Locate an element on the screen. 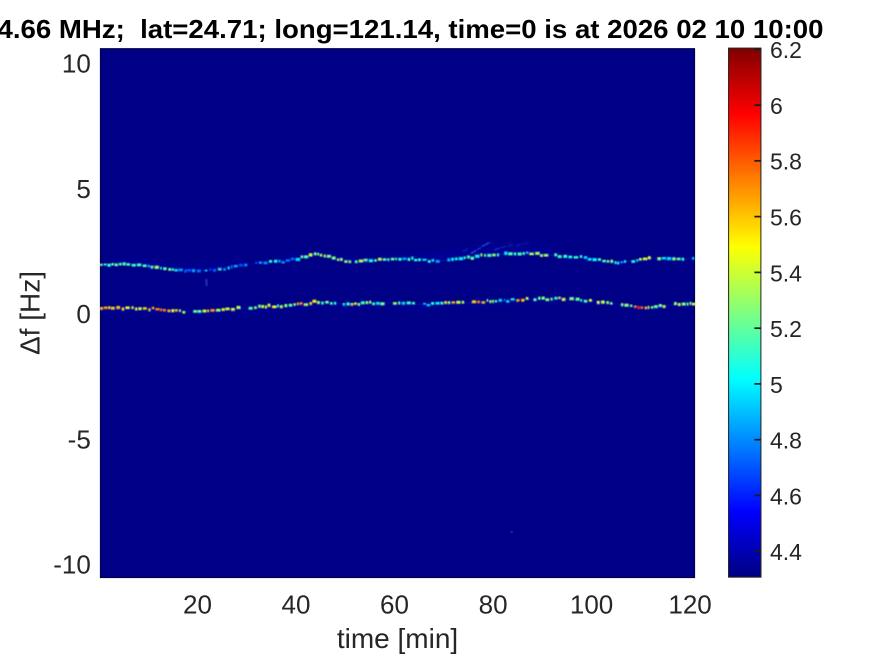 Image resolution: width=875 pixels, height=656 pixels. svg-text: time [min] is located at coordinates (397, 638).